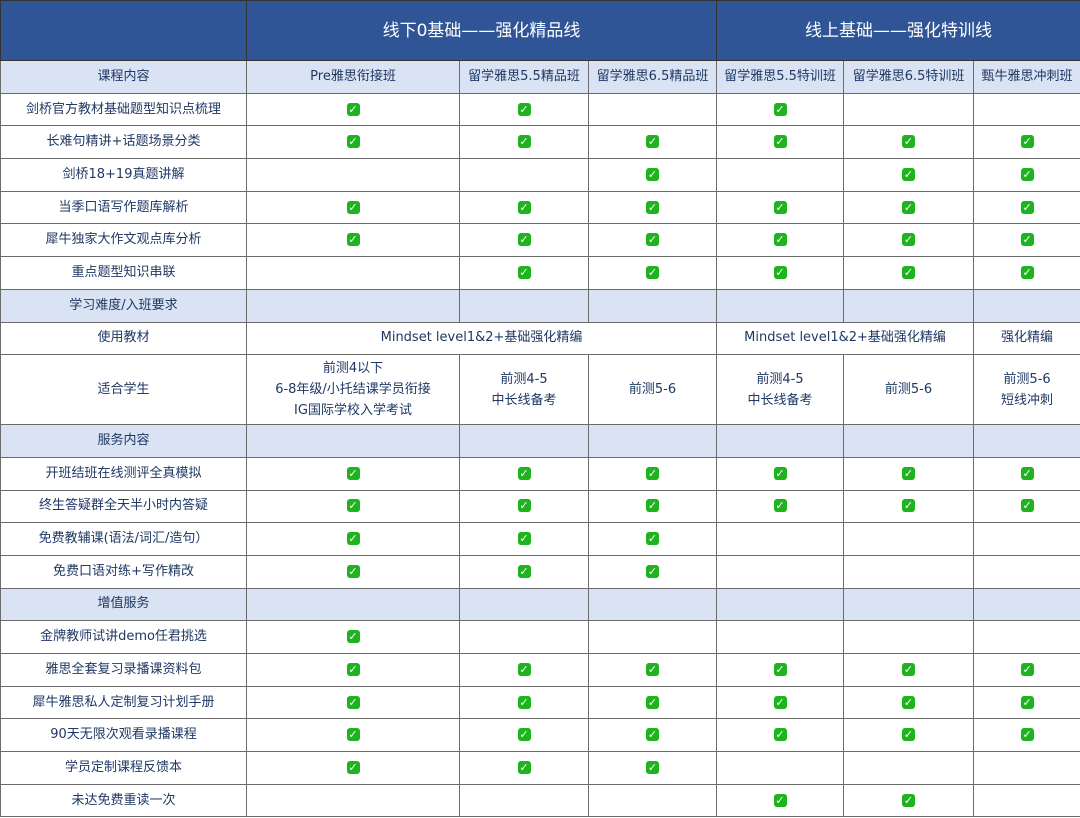 This screenshot has height=818, width=1080. I want to click on row-label: 开班结班在线测评全真模拟, so click(123, 473).